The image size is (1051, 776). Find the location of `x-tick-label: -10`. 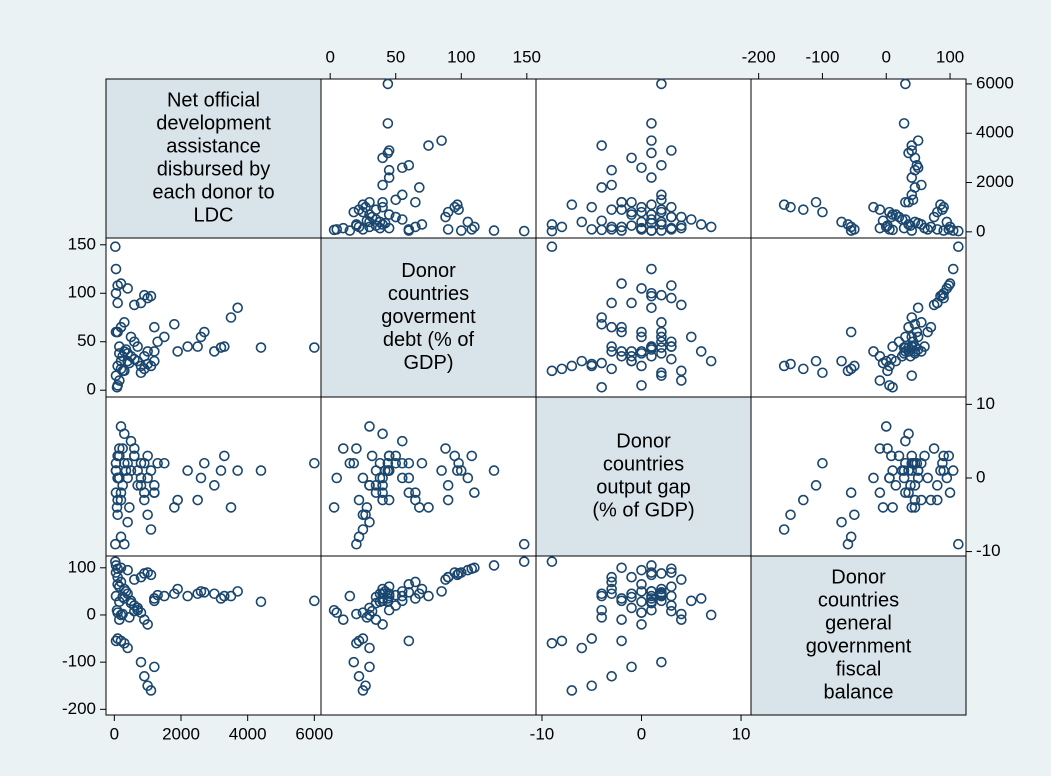

x-tick-label: -10 is located at coordinates (542, 733).